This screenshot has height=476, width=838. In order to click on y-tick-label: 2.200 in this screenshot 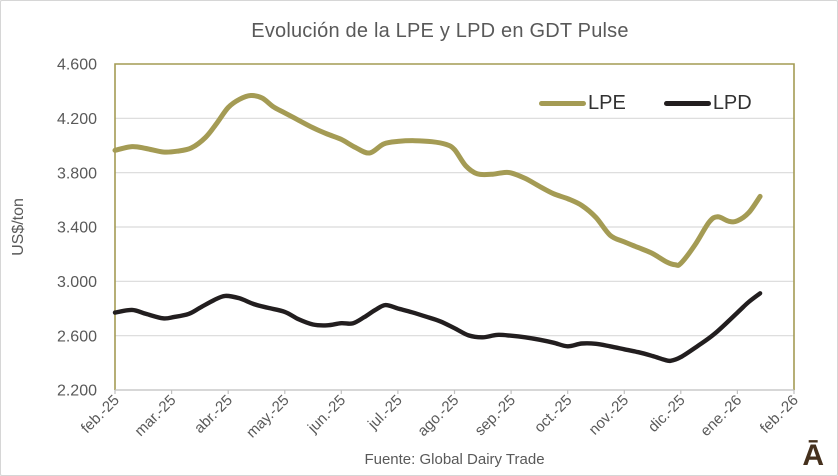, I will do `click(77, 391)`.